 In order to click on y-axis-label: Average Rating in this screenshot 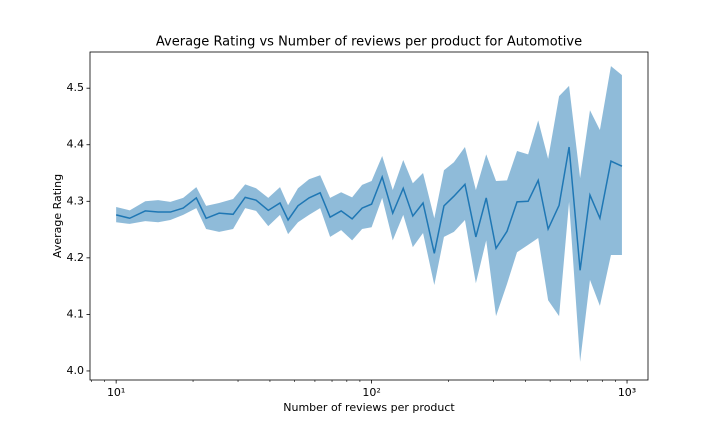, I will do `click(57, 216)`.